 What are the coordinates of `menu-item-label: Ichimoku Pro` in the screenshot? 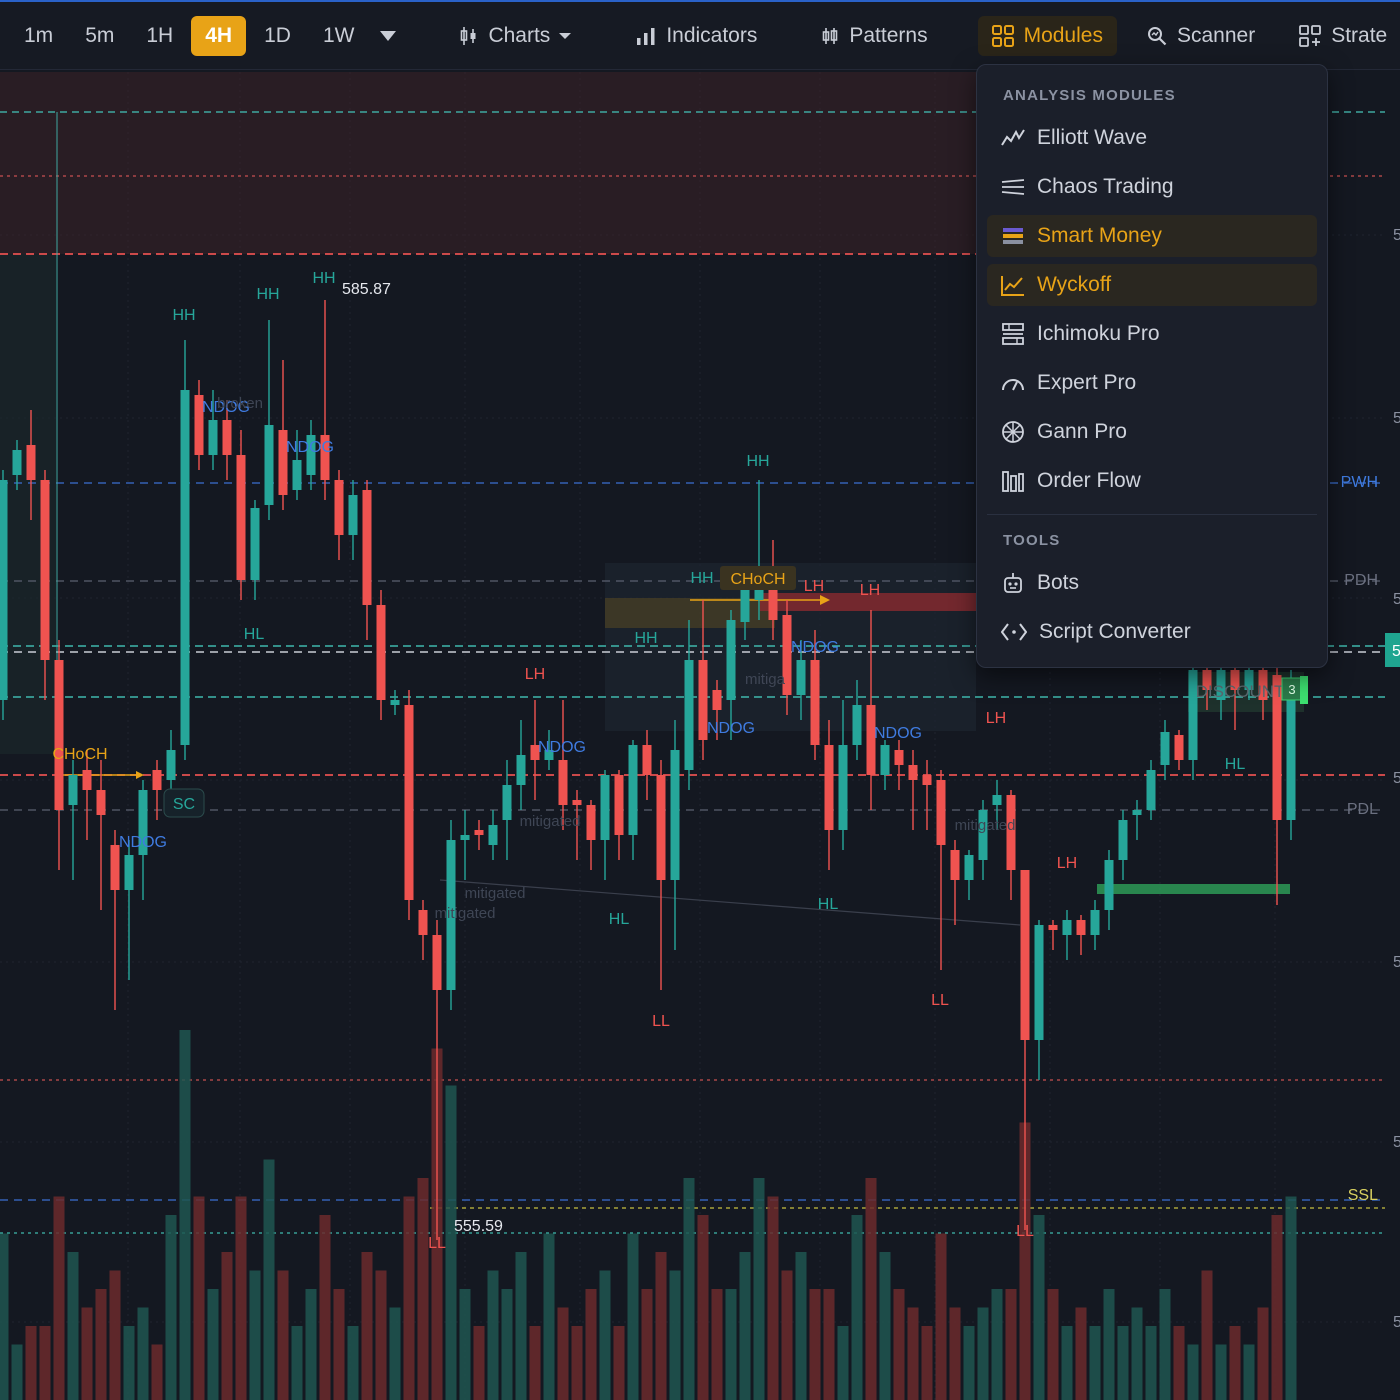 It's located at (1098, 333).